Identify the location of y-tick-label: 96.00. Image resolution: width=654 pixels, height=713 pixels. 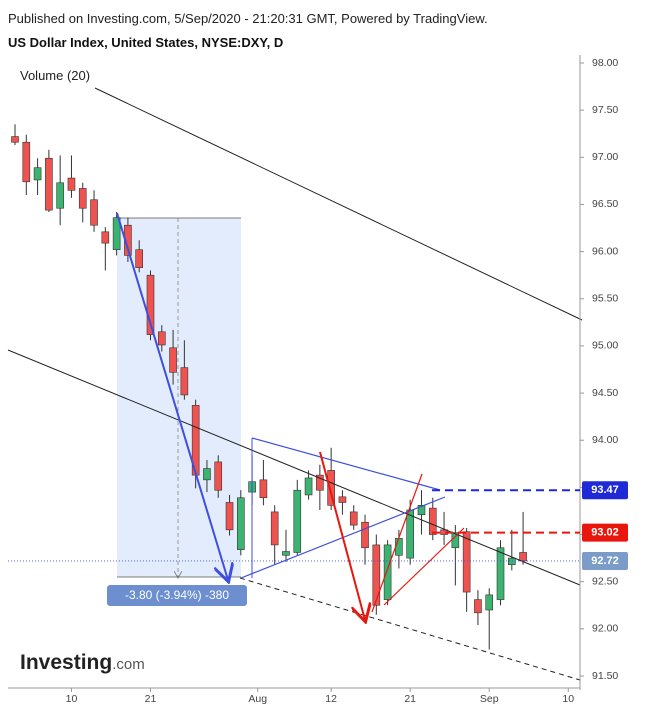
(605, 251).